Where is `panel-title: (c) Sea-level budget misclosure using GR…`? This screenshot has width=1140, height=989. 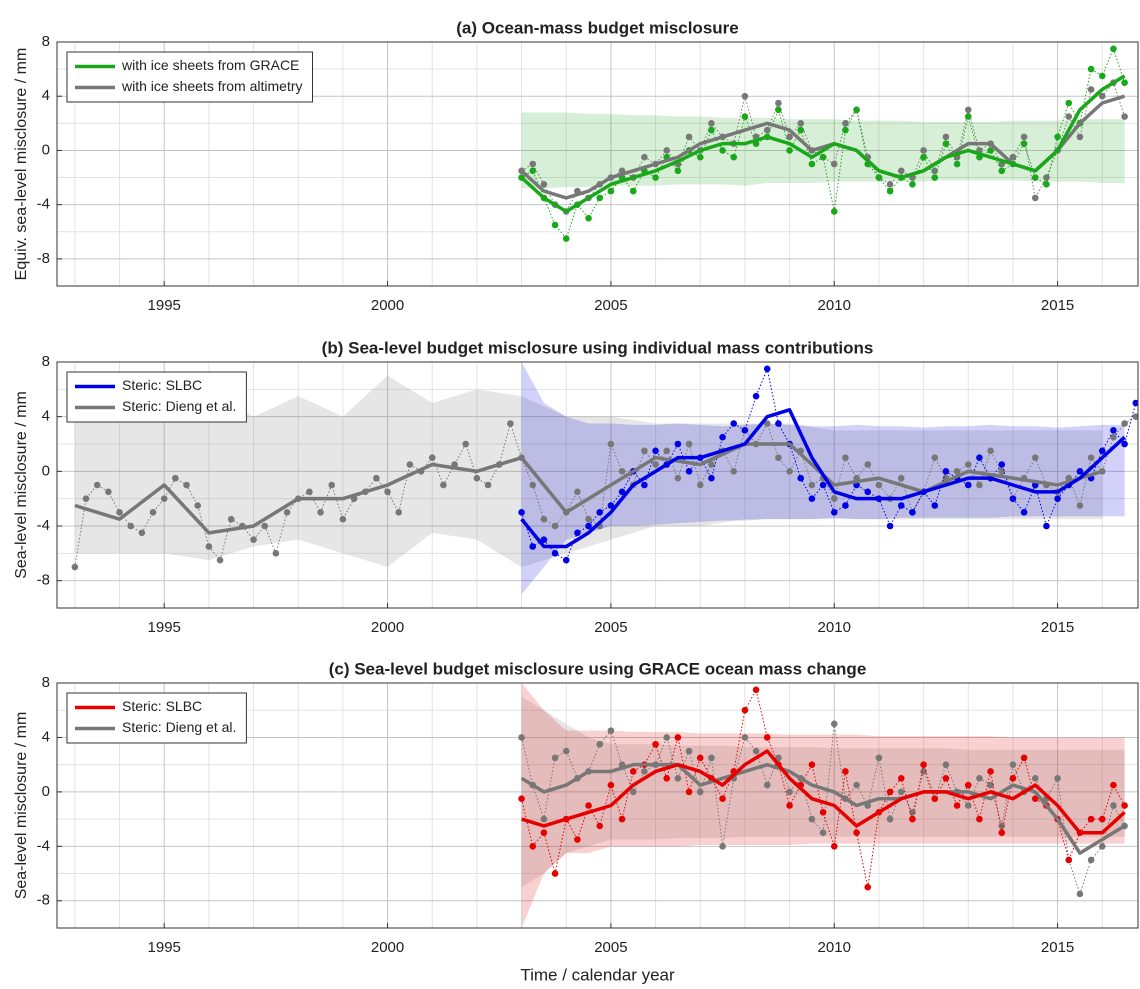
panel-title: (c) Sea-level budget misclosure using GR… is located at coordinates (598, 668).